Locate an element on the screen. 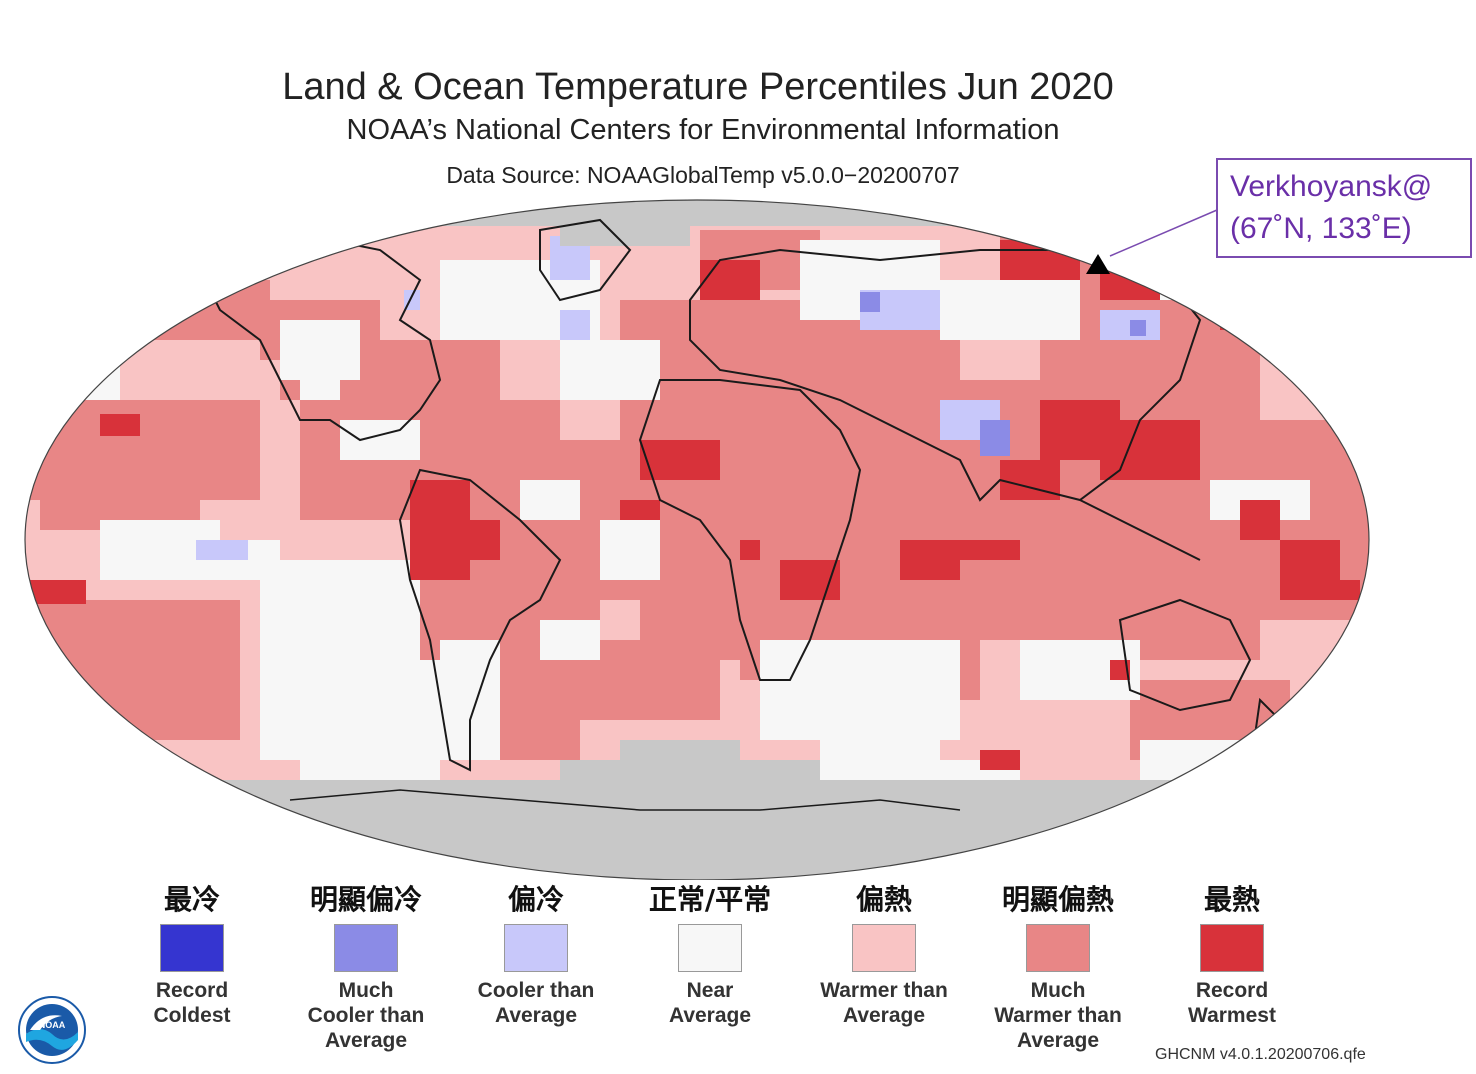 Image resolution: width=1476 pixels, height=1074 pixels. legend-cooler: 偏冷 Cooler than Average is located at coordinates (536, 954).